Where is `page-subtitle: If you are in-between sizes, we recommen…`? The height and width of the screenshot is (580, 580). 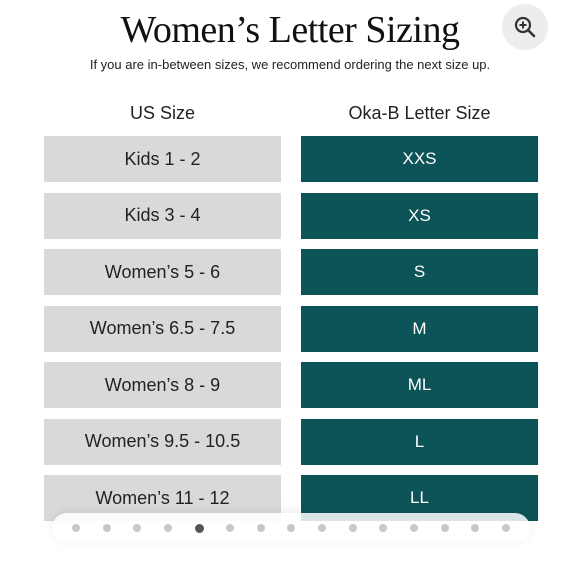 page-subtitle: If you are in-between sizes, we recommen… is located at coordinates (290, 64).